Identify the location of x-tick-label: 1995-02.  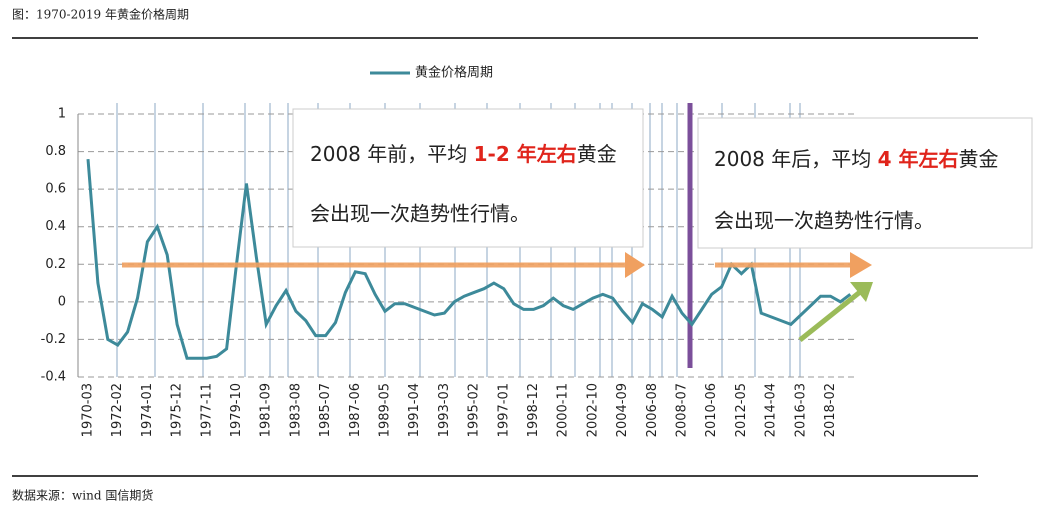
(474, 410).